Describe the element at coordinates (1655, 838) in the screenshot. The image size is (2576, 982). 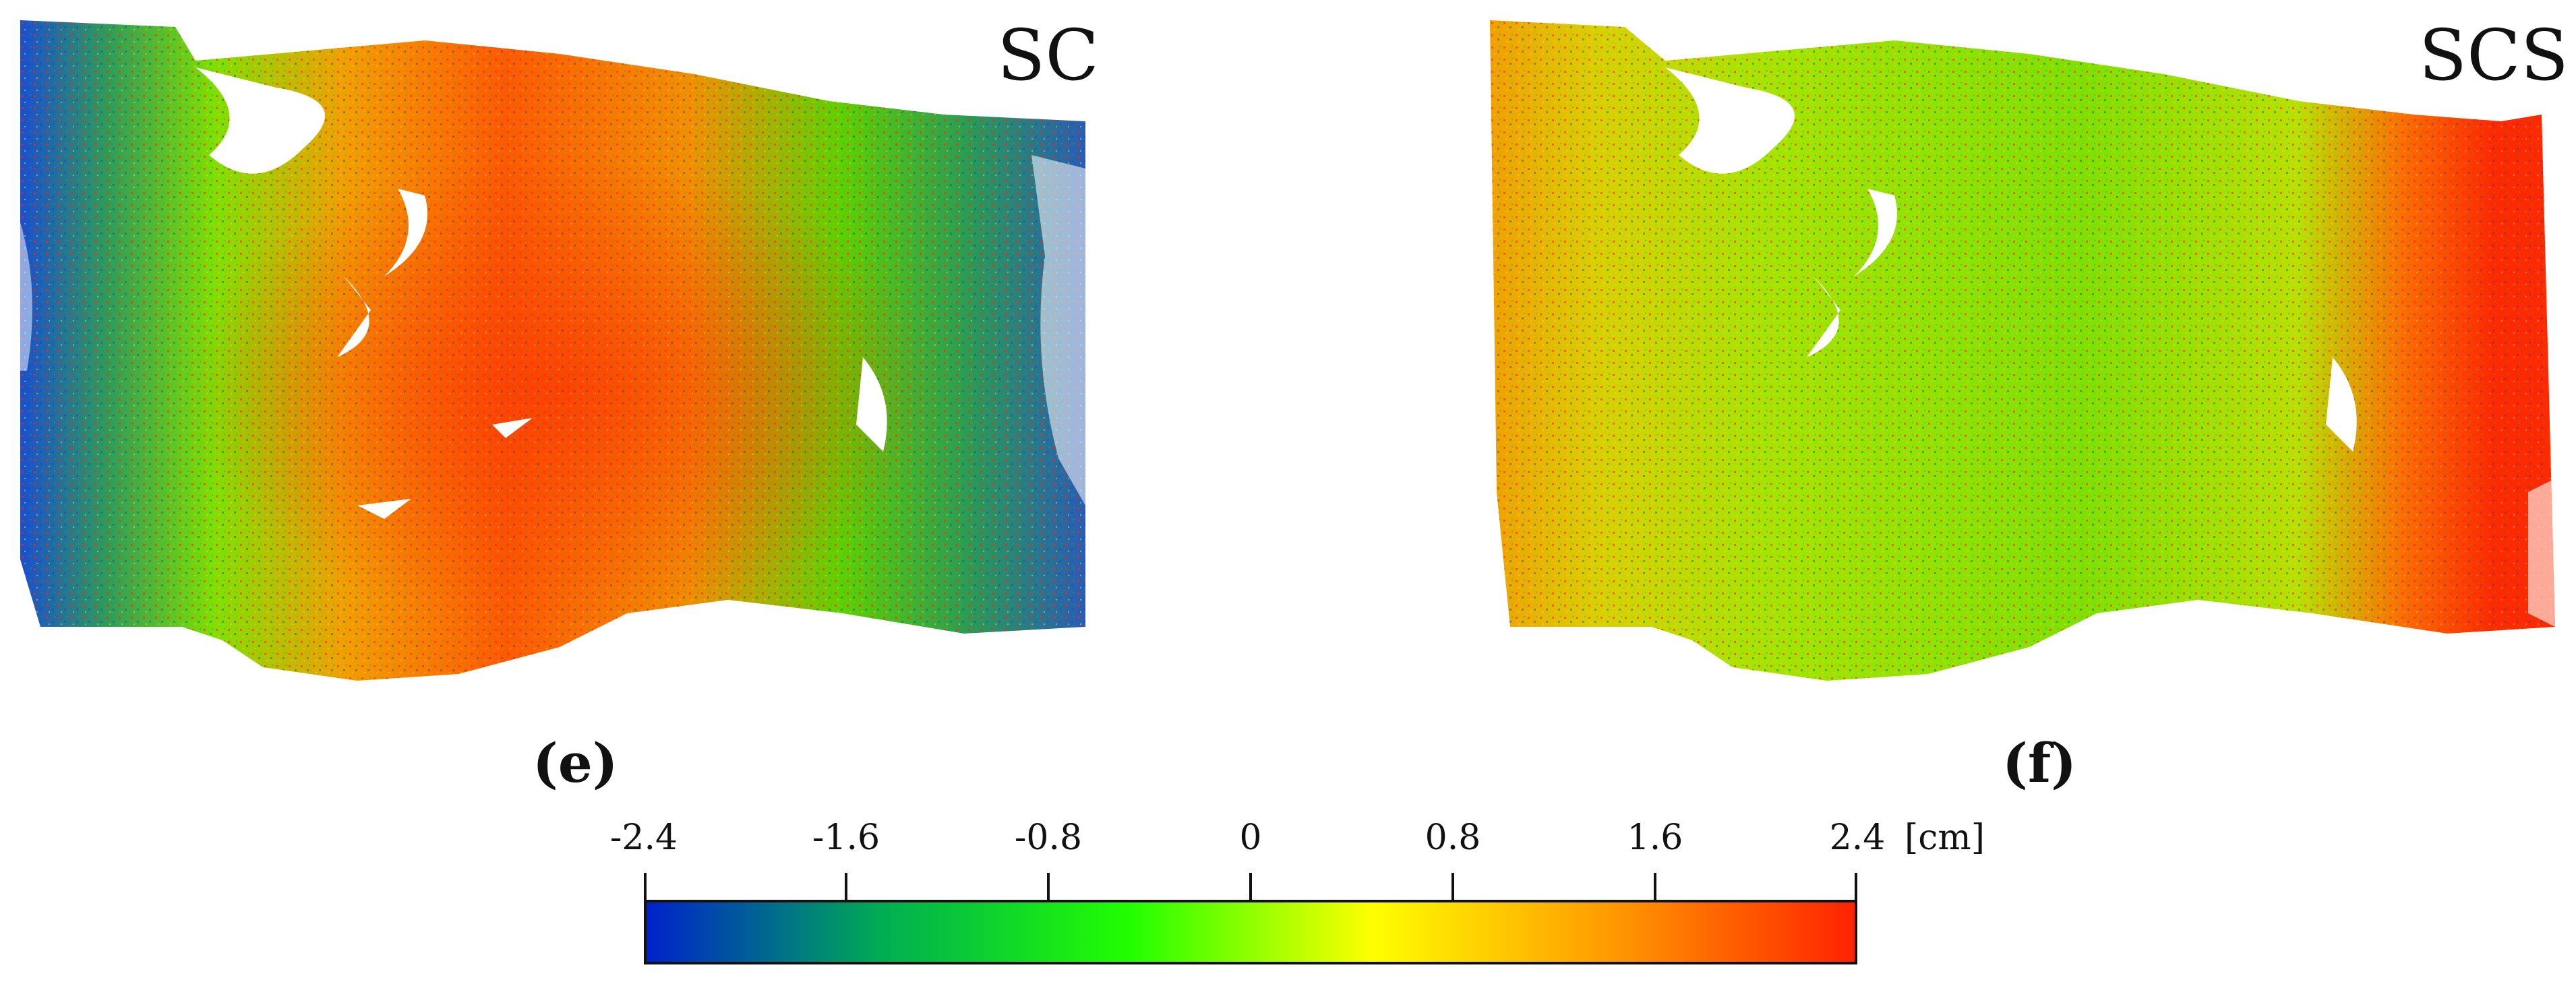
I see `colorbar-tick-label: 1.6` at that location.